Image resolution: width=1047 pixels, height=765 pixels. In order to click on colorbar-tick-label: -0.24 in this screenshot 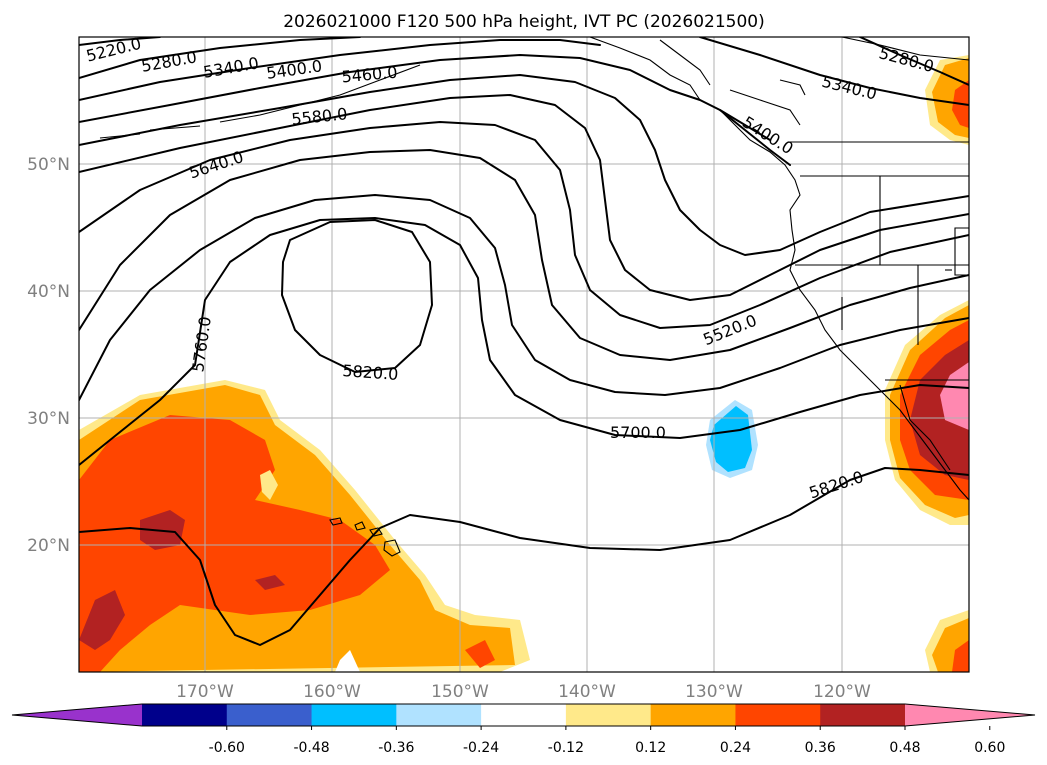, I will do `click(481, 748)`.